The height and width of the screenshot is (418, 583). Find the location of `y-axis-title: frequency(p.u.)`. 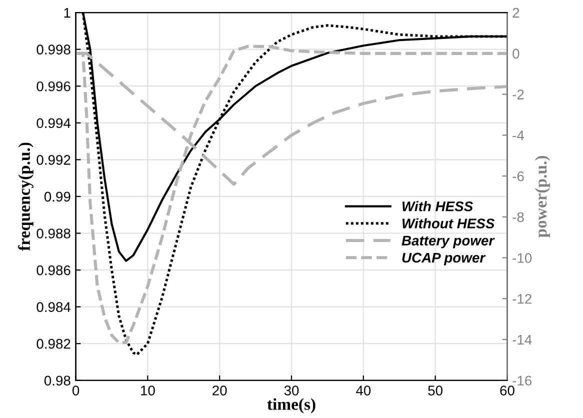

y-axis-title: frequency(p.u.) is located at coordinates (26, 196).